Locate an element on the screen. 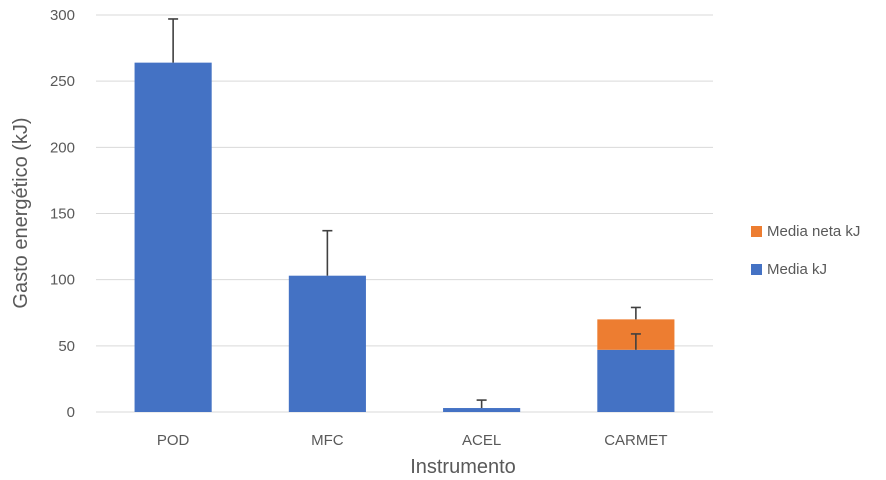 The height and width of the screenshot is (480, 886). legend: Media neta kJ Media kJ is located at coordinates (805, 250).